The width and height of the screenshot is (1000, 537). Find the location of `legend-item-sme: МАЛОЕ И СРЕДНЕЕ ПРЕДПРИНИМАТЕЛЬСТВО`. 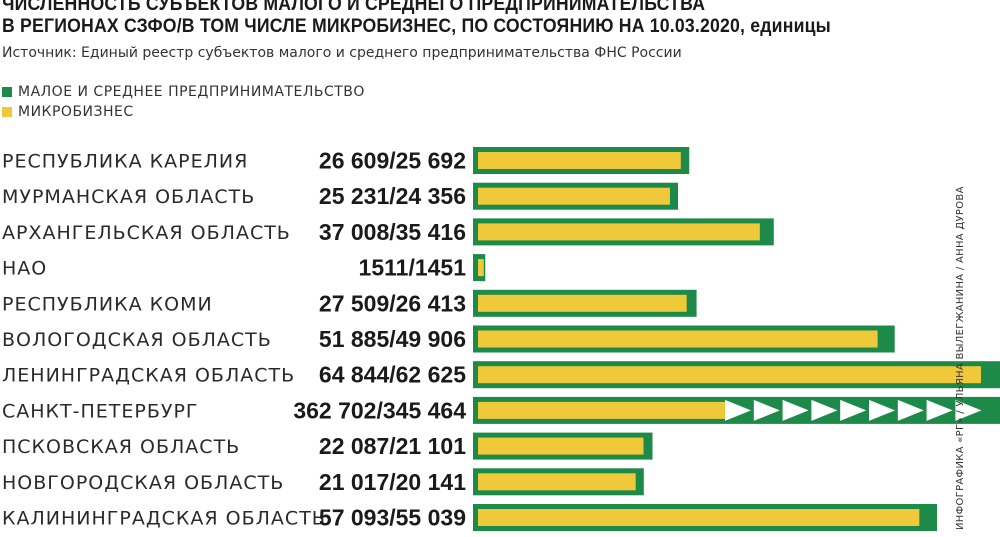

legend-item-sme: МАЛОЕ И СРЕДНЕЕ ПРЕДПРИНИМАТЕЛЬСТВО is located at coordinates (183, 92).